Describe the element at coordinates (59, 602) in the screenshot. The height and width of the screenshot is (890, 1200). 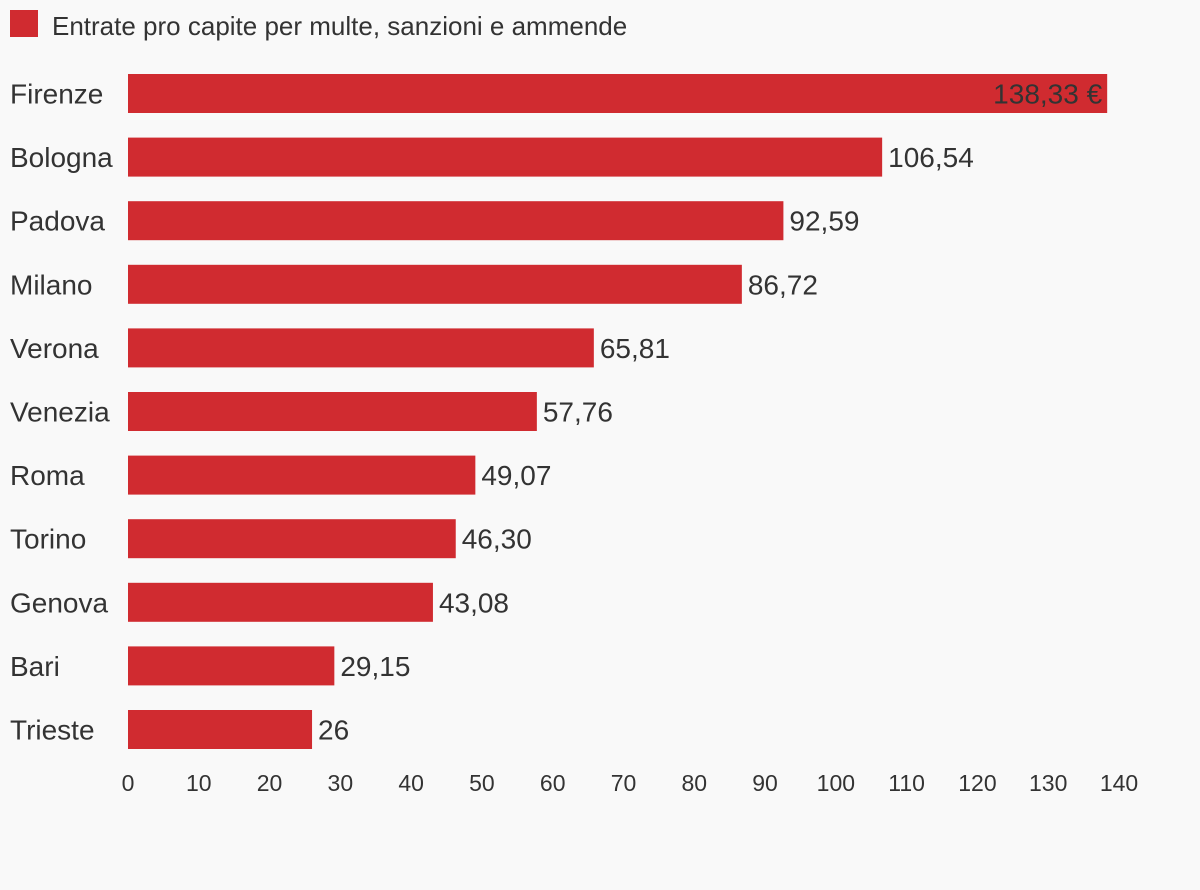
I see `category-label: Genova` at that location.